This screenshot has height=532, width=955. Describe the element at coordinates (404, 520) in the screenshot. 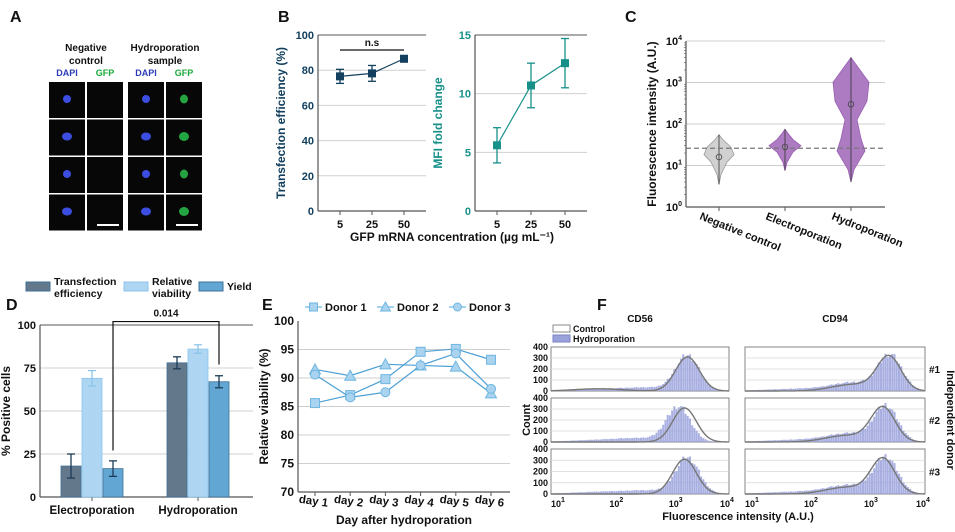

I see `x-axis-label: Day after hydroporation` at that location.